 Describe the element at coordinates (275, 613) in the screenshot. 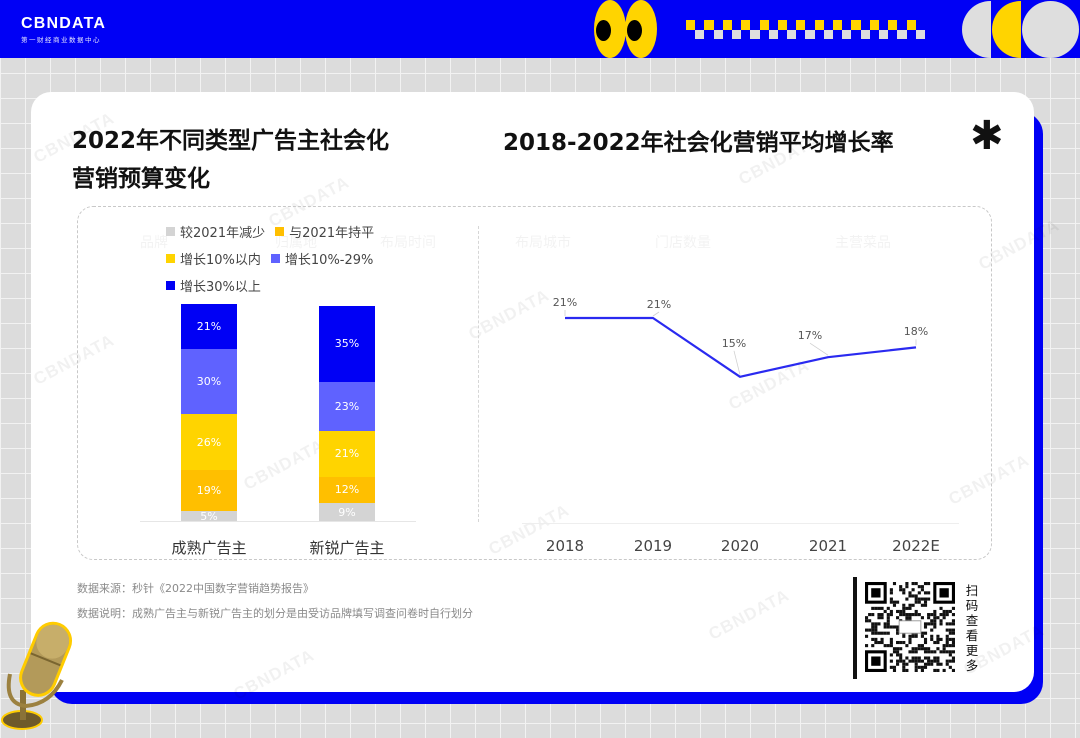

I see `data-explanation-note: 数据说明：成熟广告主与新锐广告主的划分是由受访品牌填写调查问卷时自行划分` at that location.